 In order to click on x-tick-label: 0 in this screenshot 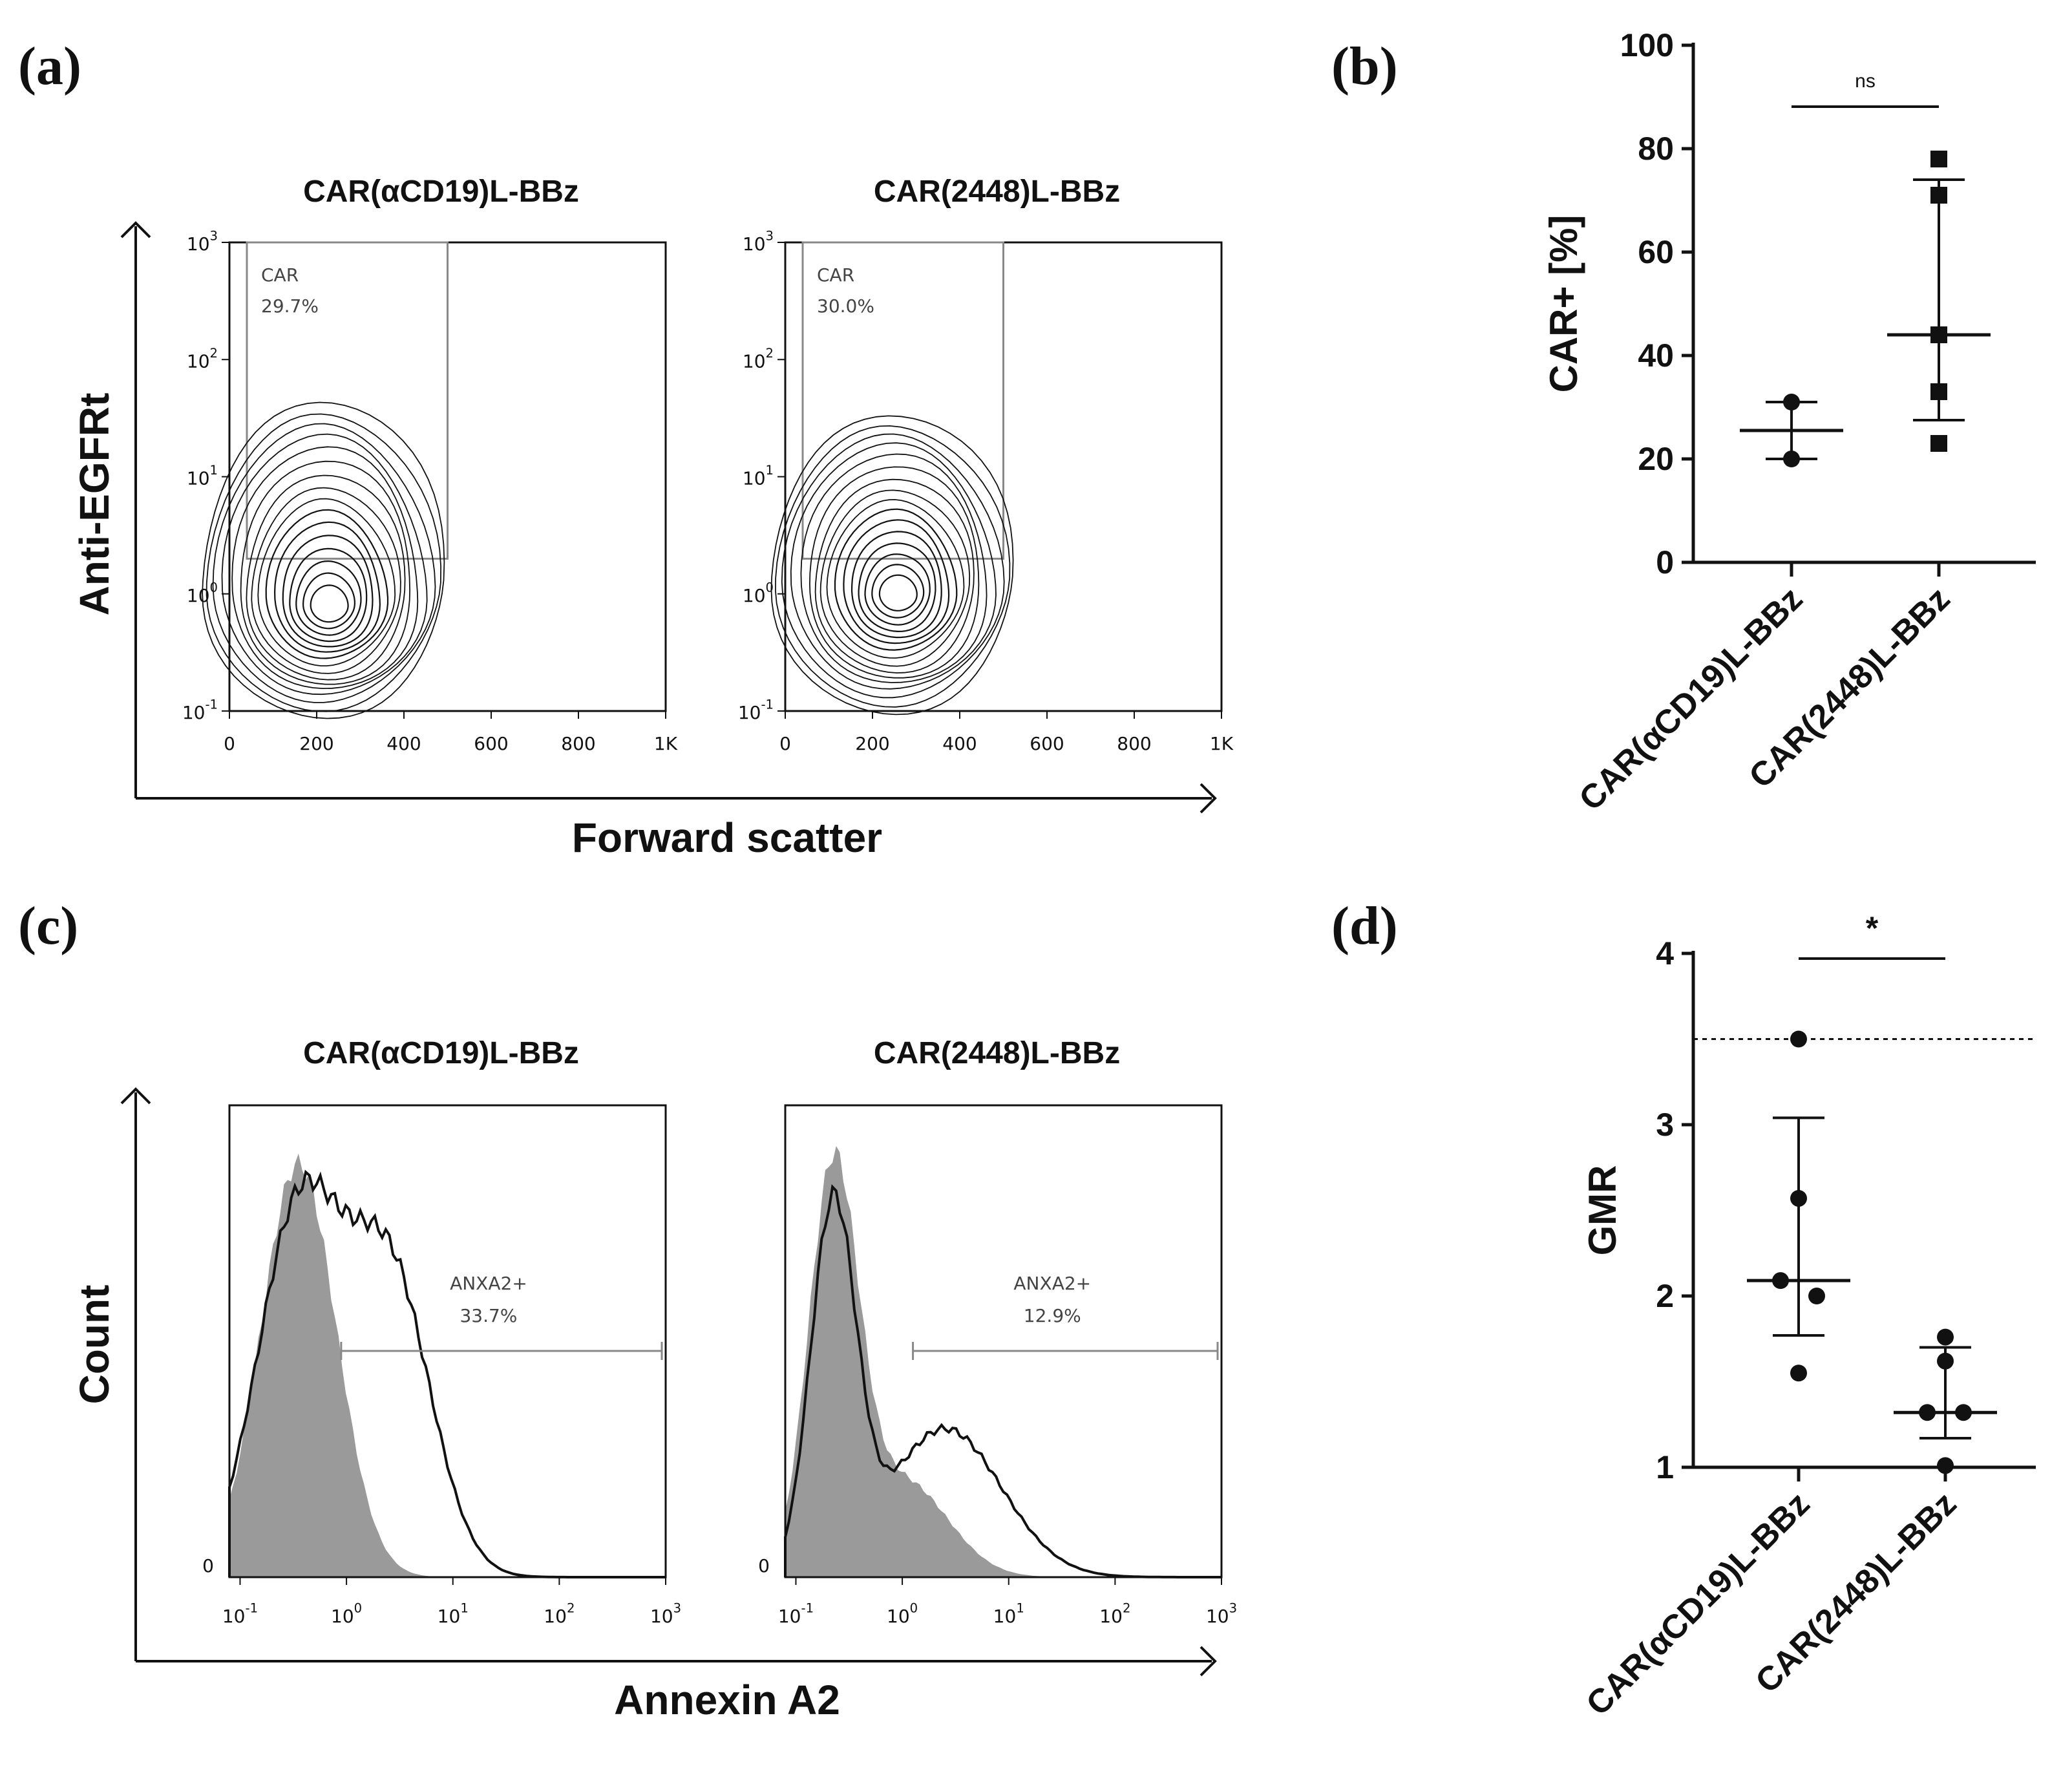, I will do `click(229, 743)`.